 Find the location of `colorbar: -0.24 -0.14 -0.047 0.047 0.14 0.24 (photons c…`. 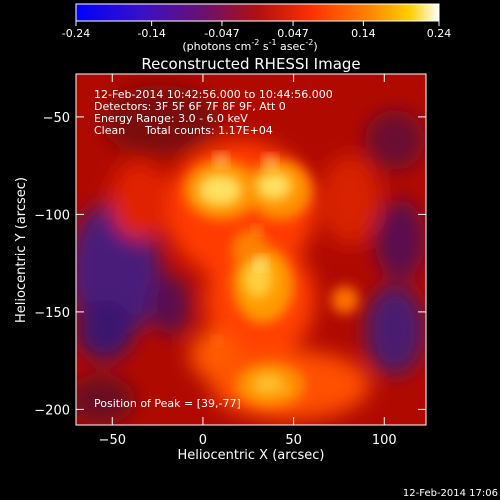

colorbar: -0.24 -0.14 -0.047 0.047 0.14 0.24 (photons c… is located at coordinates (256, 28).